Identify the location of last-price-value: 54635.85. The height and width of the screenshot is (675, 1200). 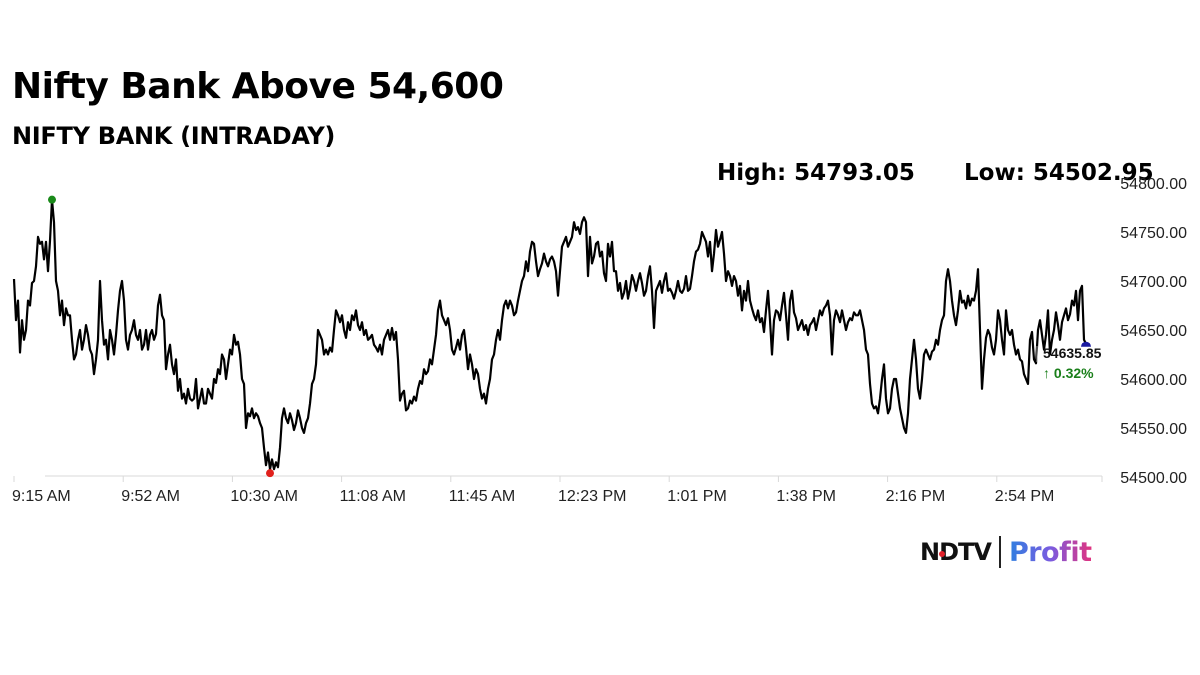
(1072, 353).